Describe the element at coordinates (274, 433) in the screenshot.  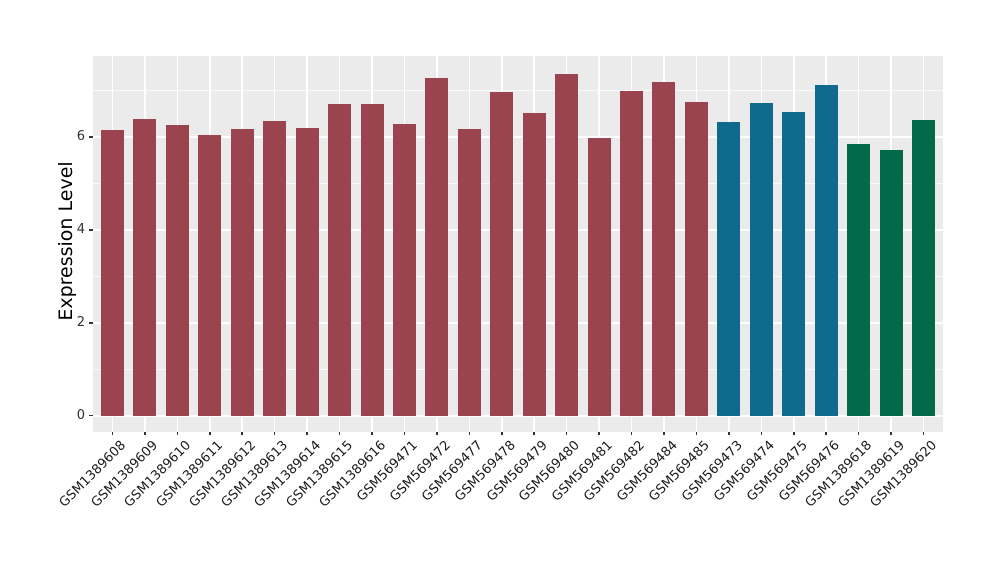
I see `x-tick-mark-GSM1389613` at that location.